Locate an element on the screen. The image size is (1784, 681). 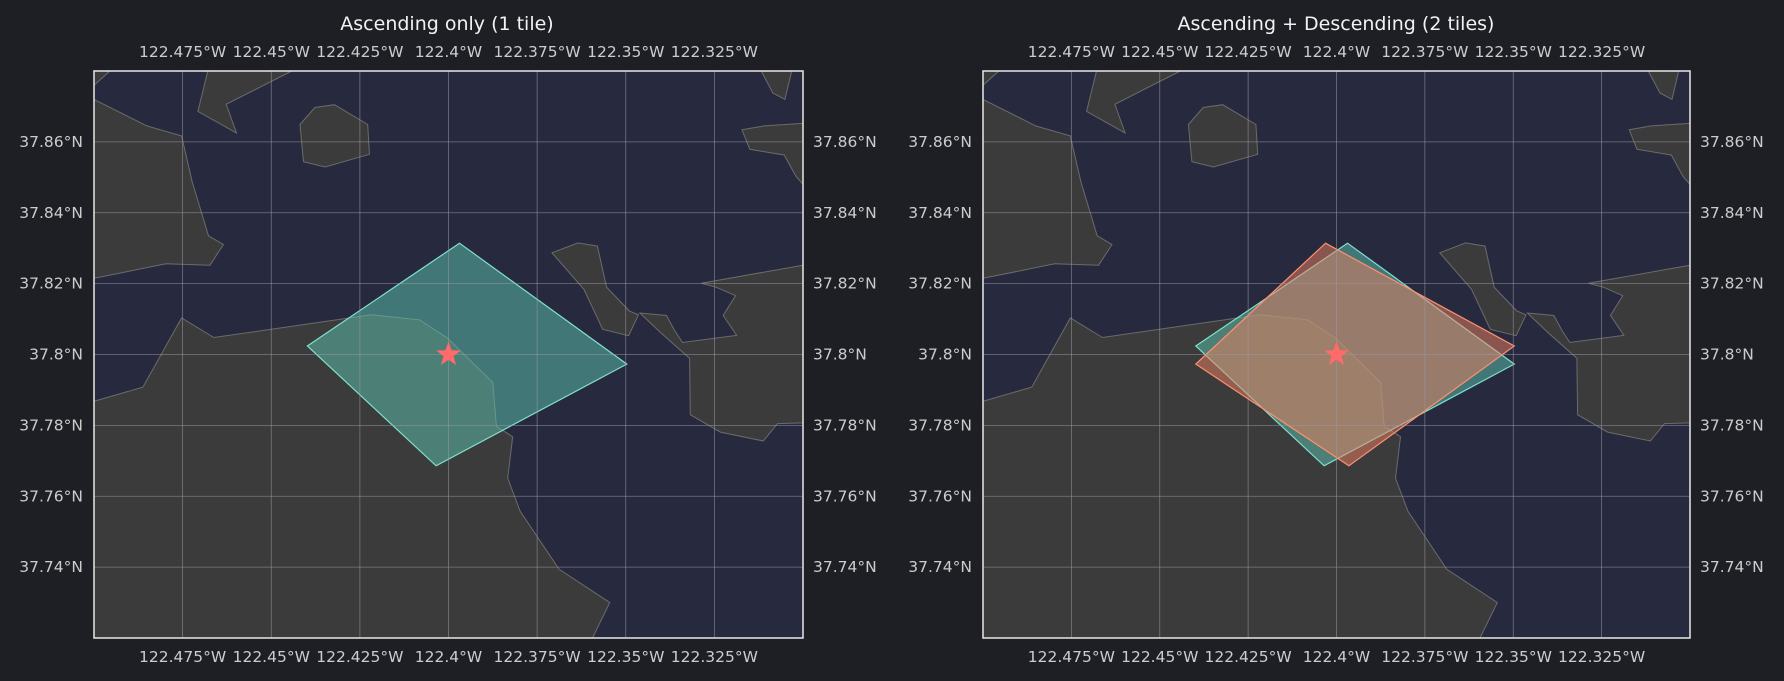
panel-title: Ascending only (1 tile) is located at coordinates (446, 24).